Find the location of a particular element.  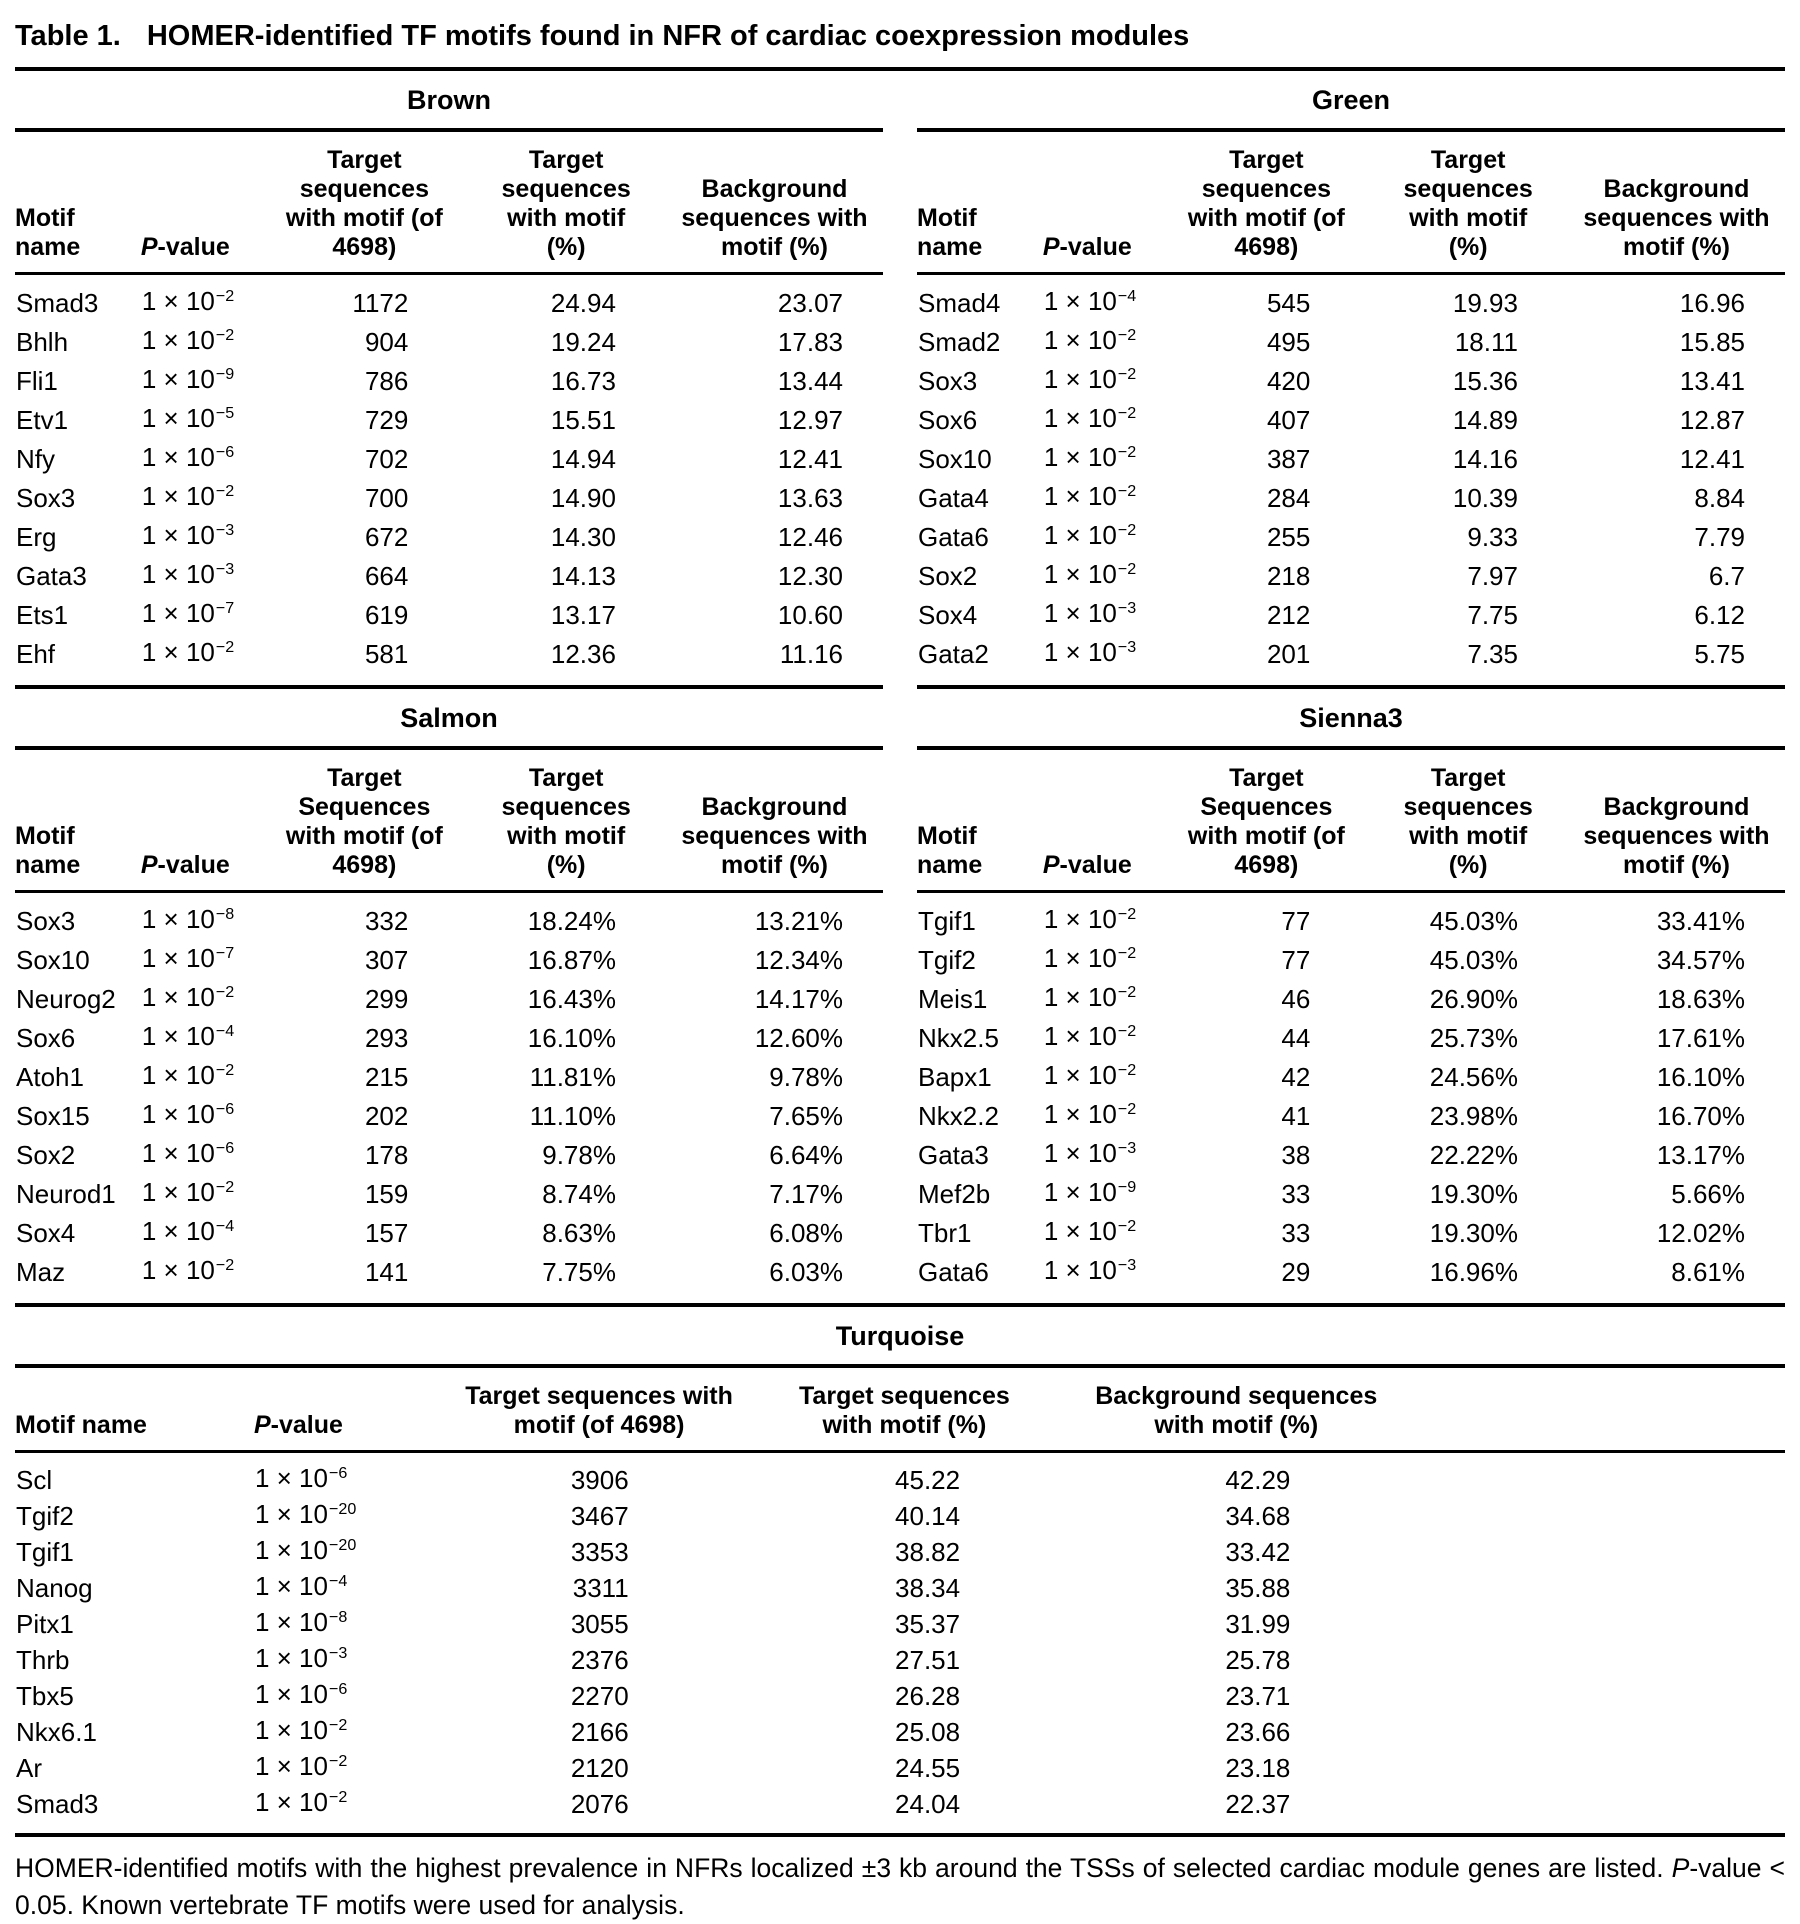

table-row: Meis1 1 × 10−2 46 26.90% 18.63% is located at coordinates (1351, 999).